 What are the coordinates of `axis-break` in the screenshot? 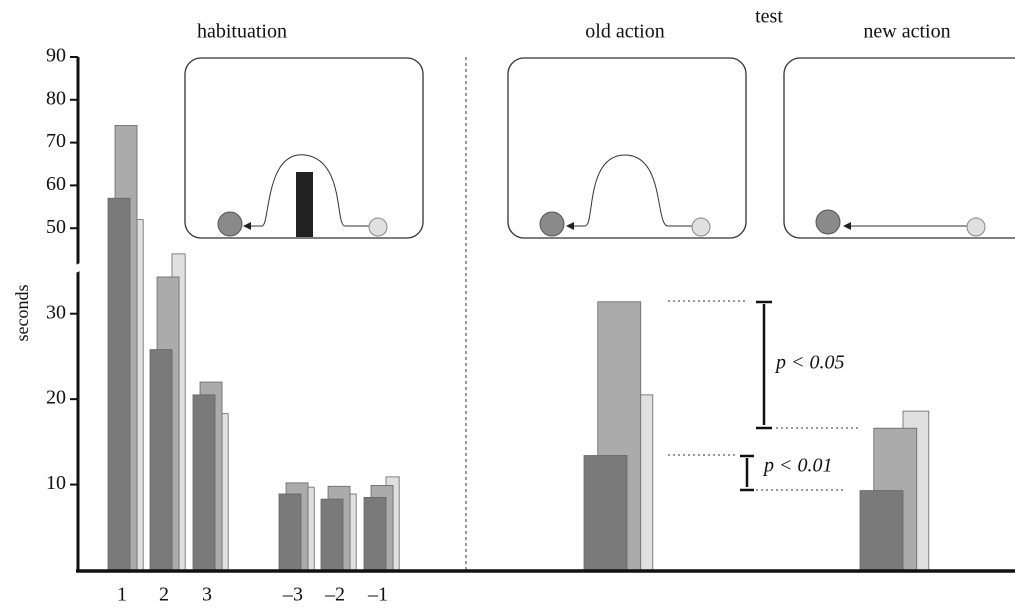 It's located at (80, 267).